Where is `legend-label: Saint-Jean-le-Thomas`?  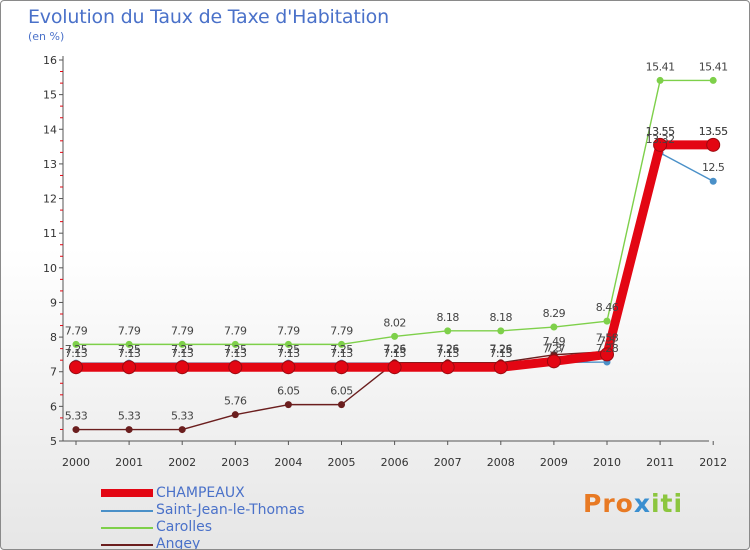
legend-label: Saint-Jean-le-Thomas is located at coordinates (230, 510).